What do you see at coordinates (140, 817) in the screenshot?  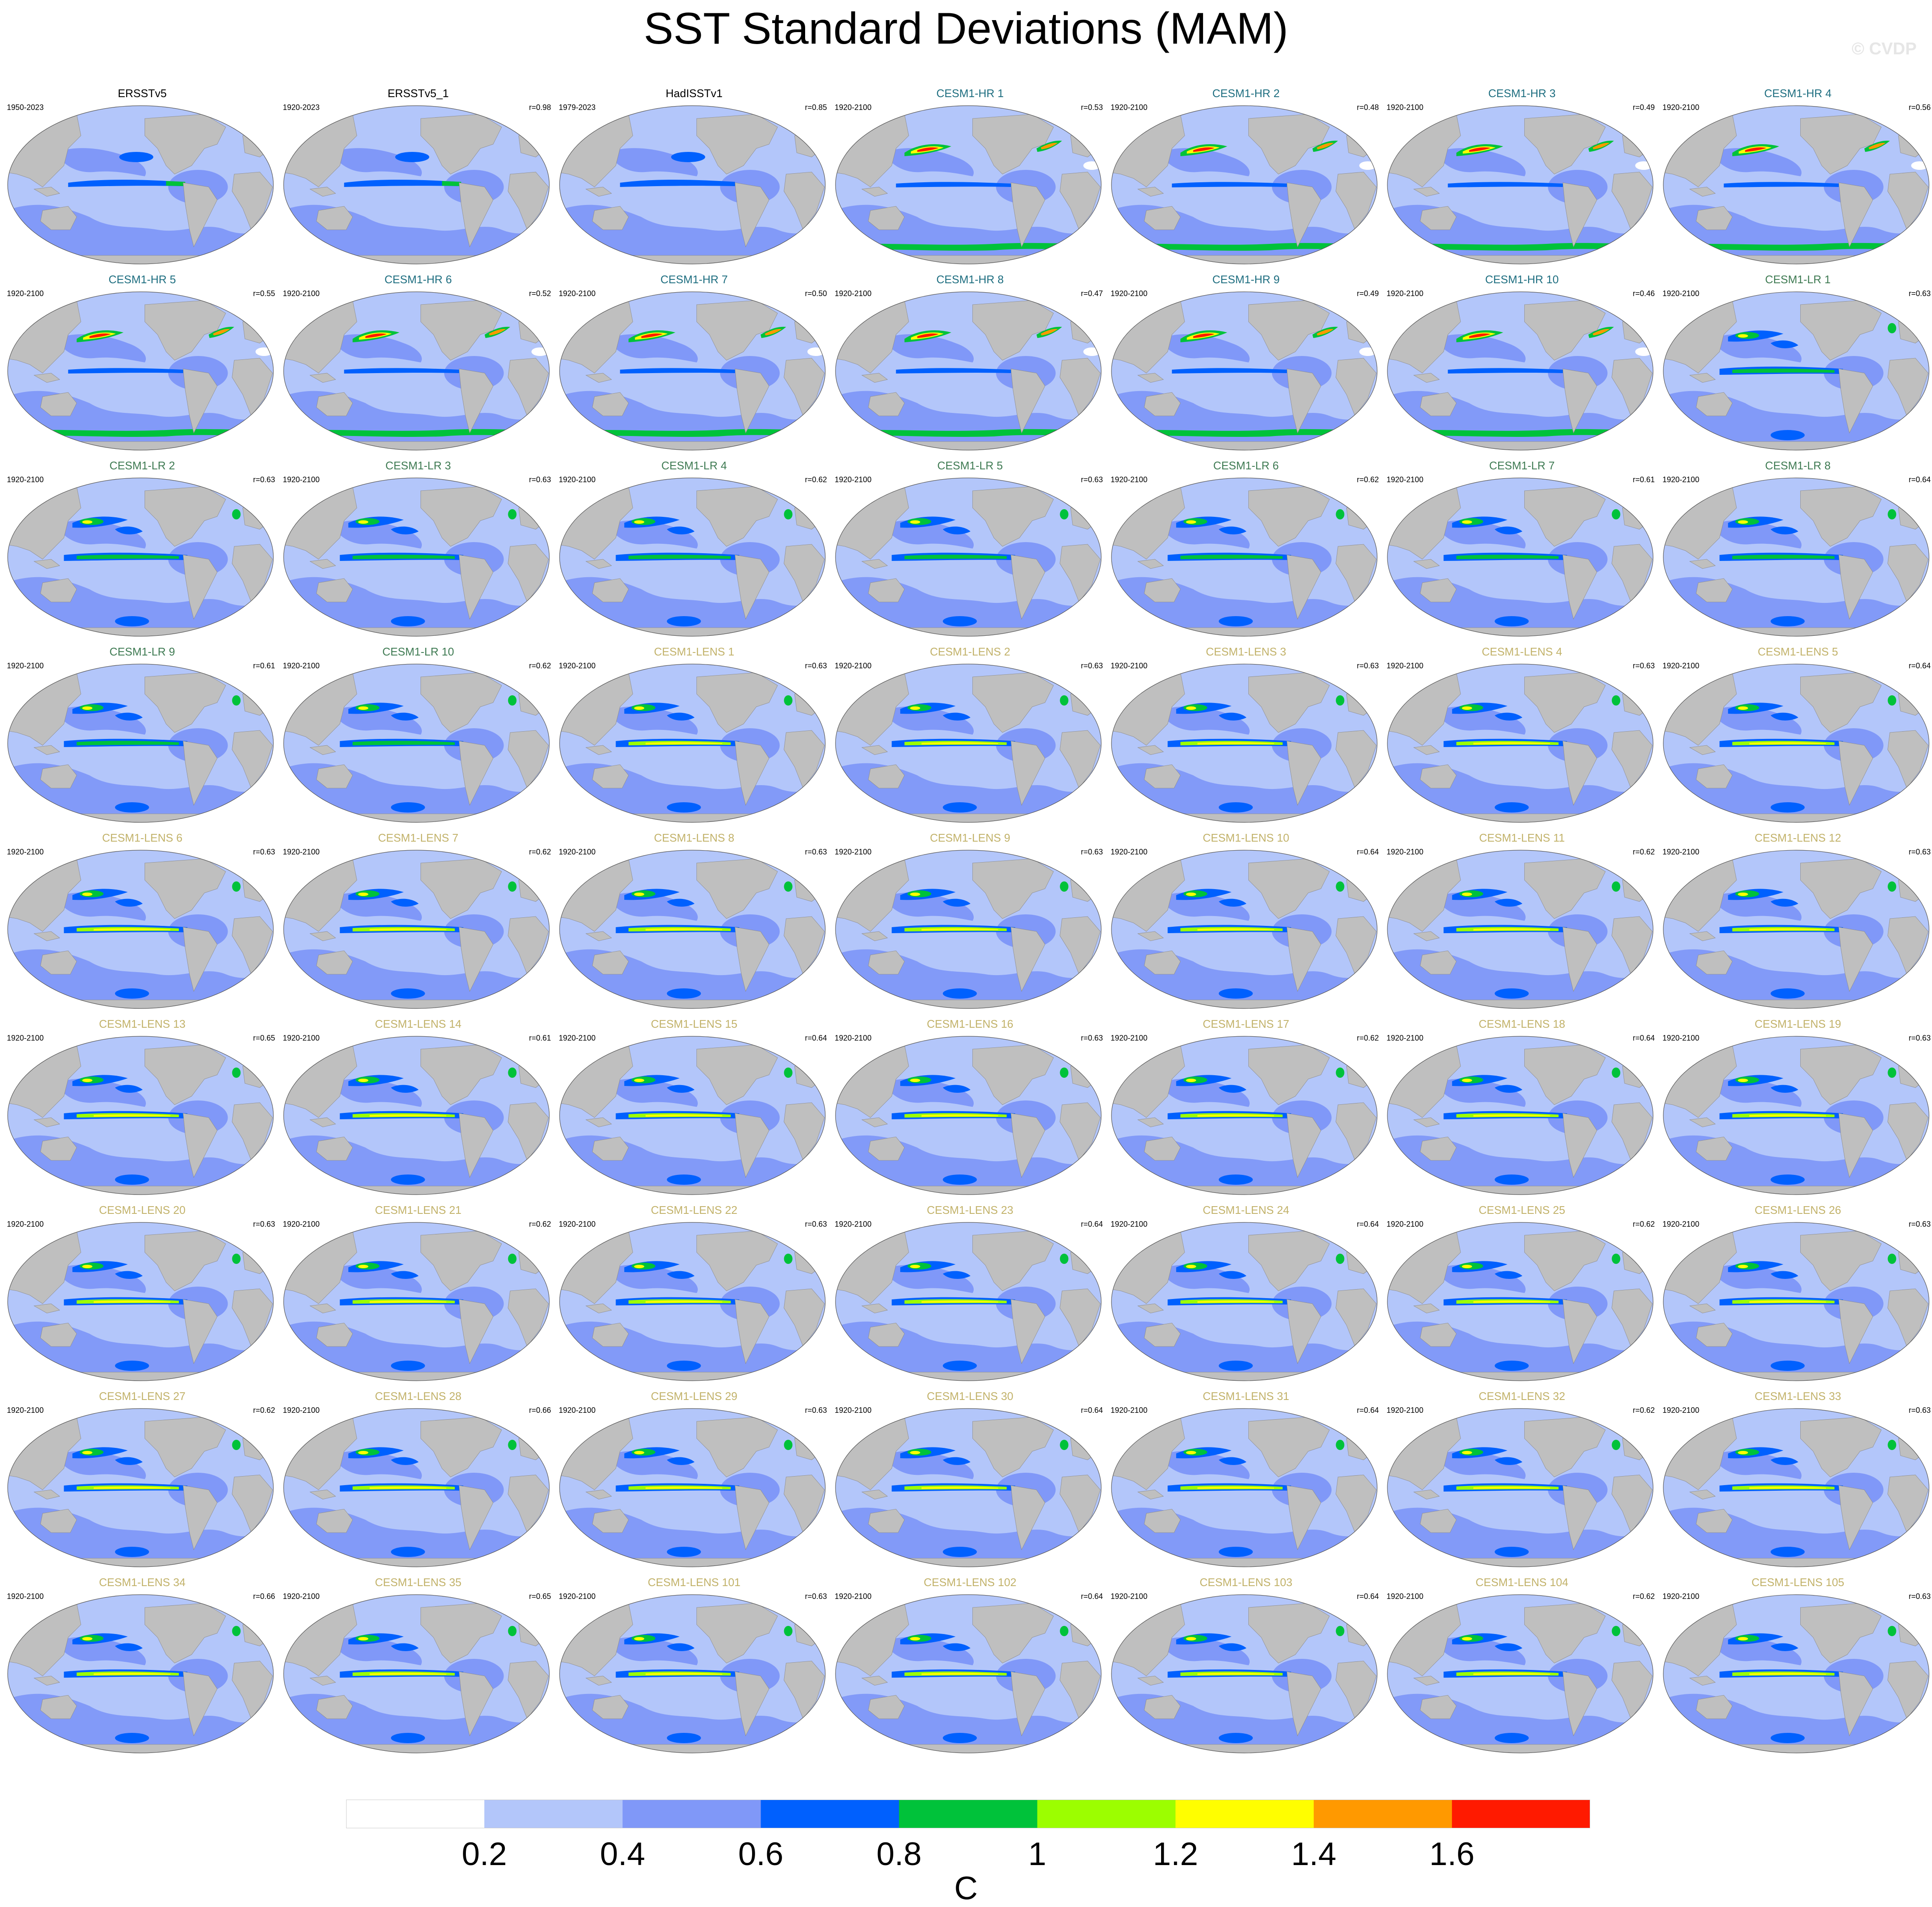 I see `panel-22-land-antarctica` at bounding box center [140, 817].